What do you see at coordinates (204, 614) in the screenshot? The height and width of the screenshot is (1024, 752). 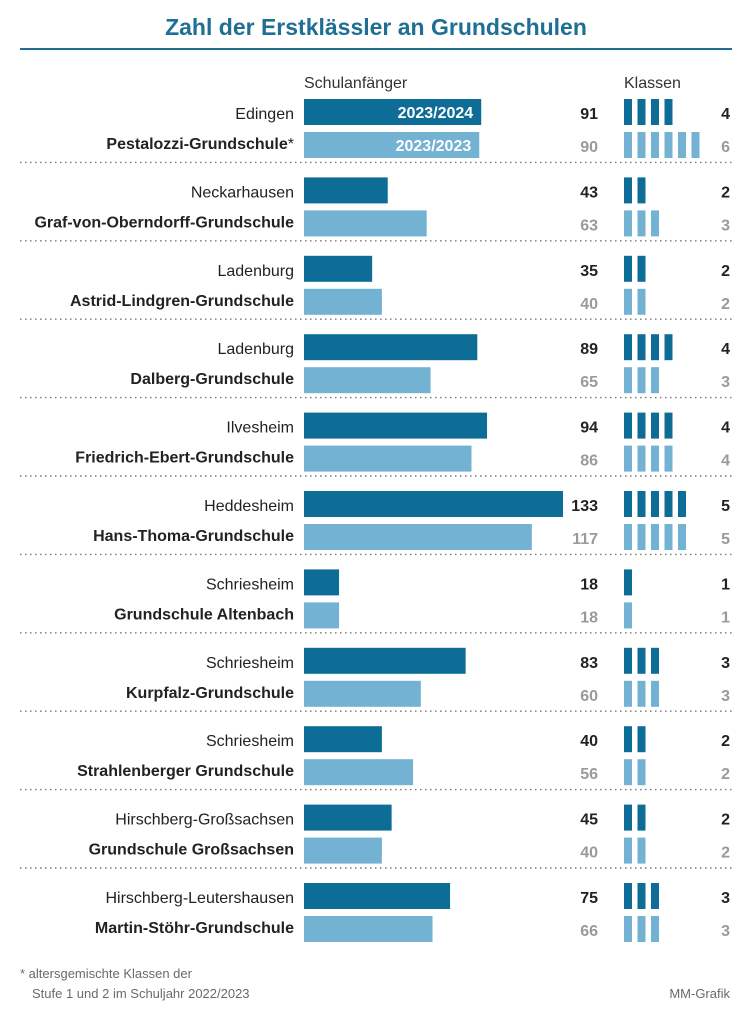 I see `school-label: Grundschule Altenbach` at bounding box center [204, 614].